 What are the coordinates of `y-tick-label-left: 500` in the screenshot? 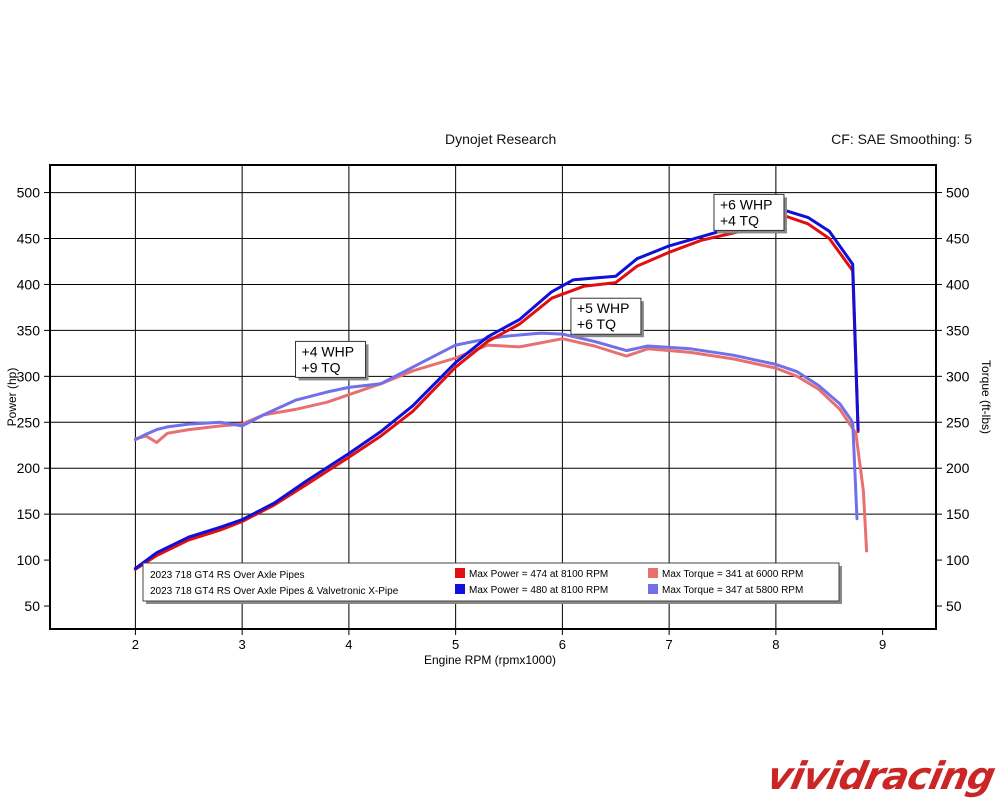 It's located at (29, 193).